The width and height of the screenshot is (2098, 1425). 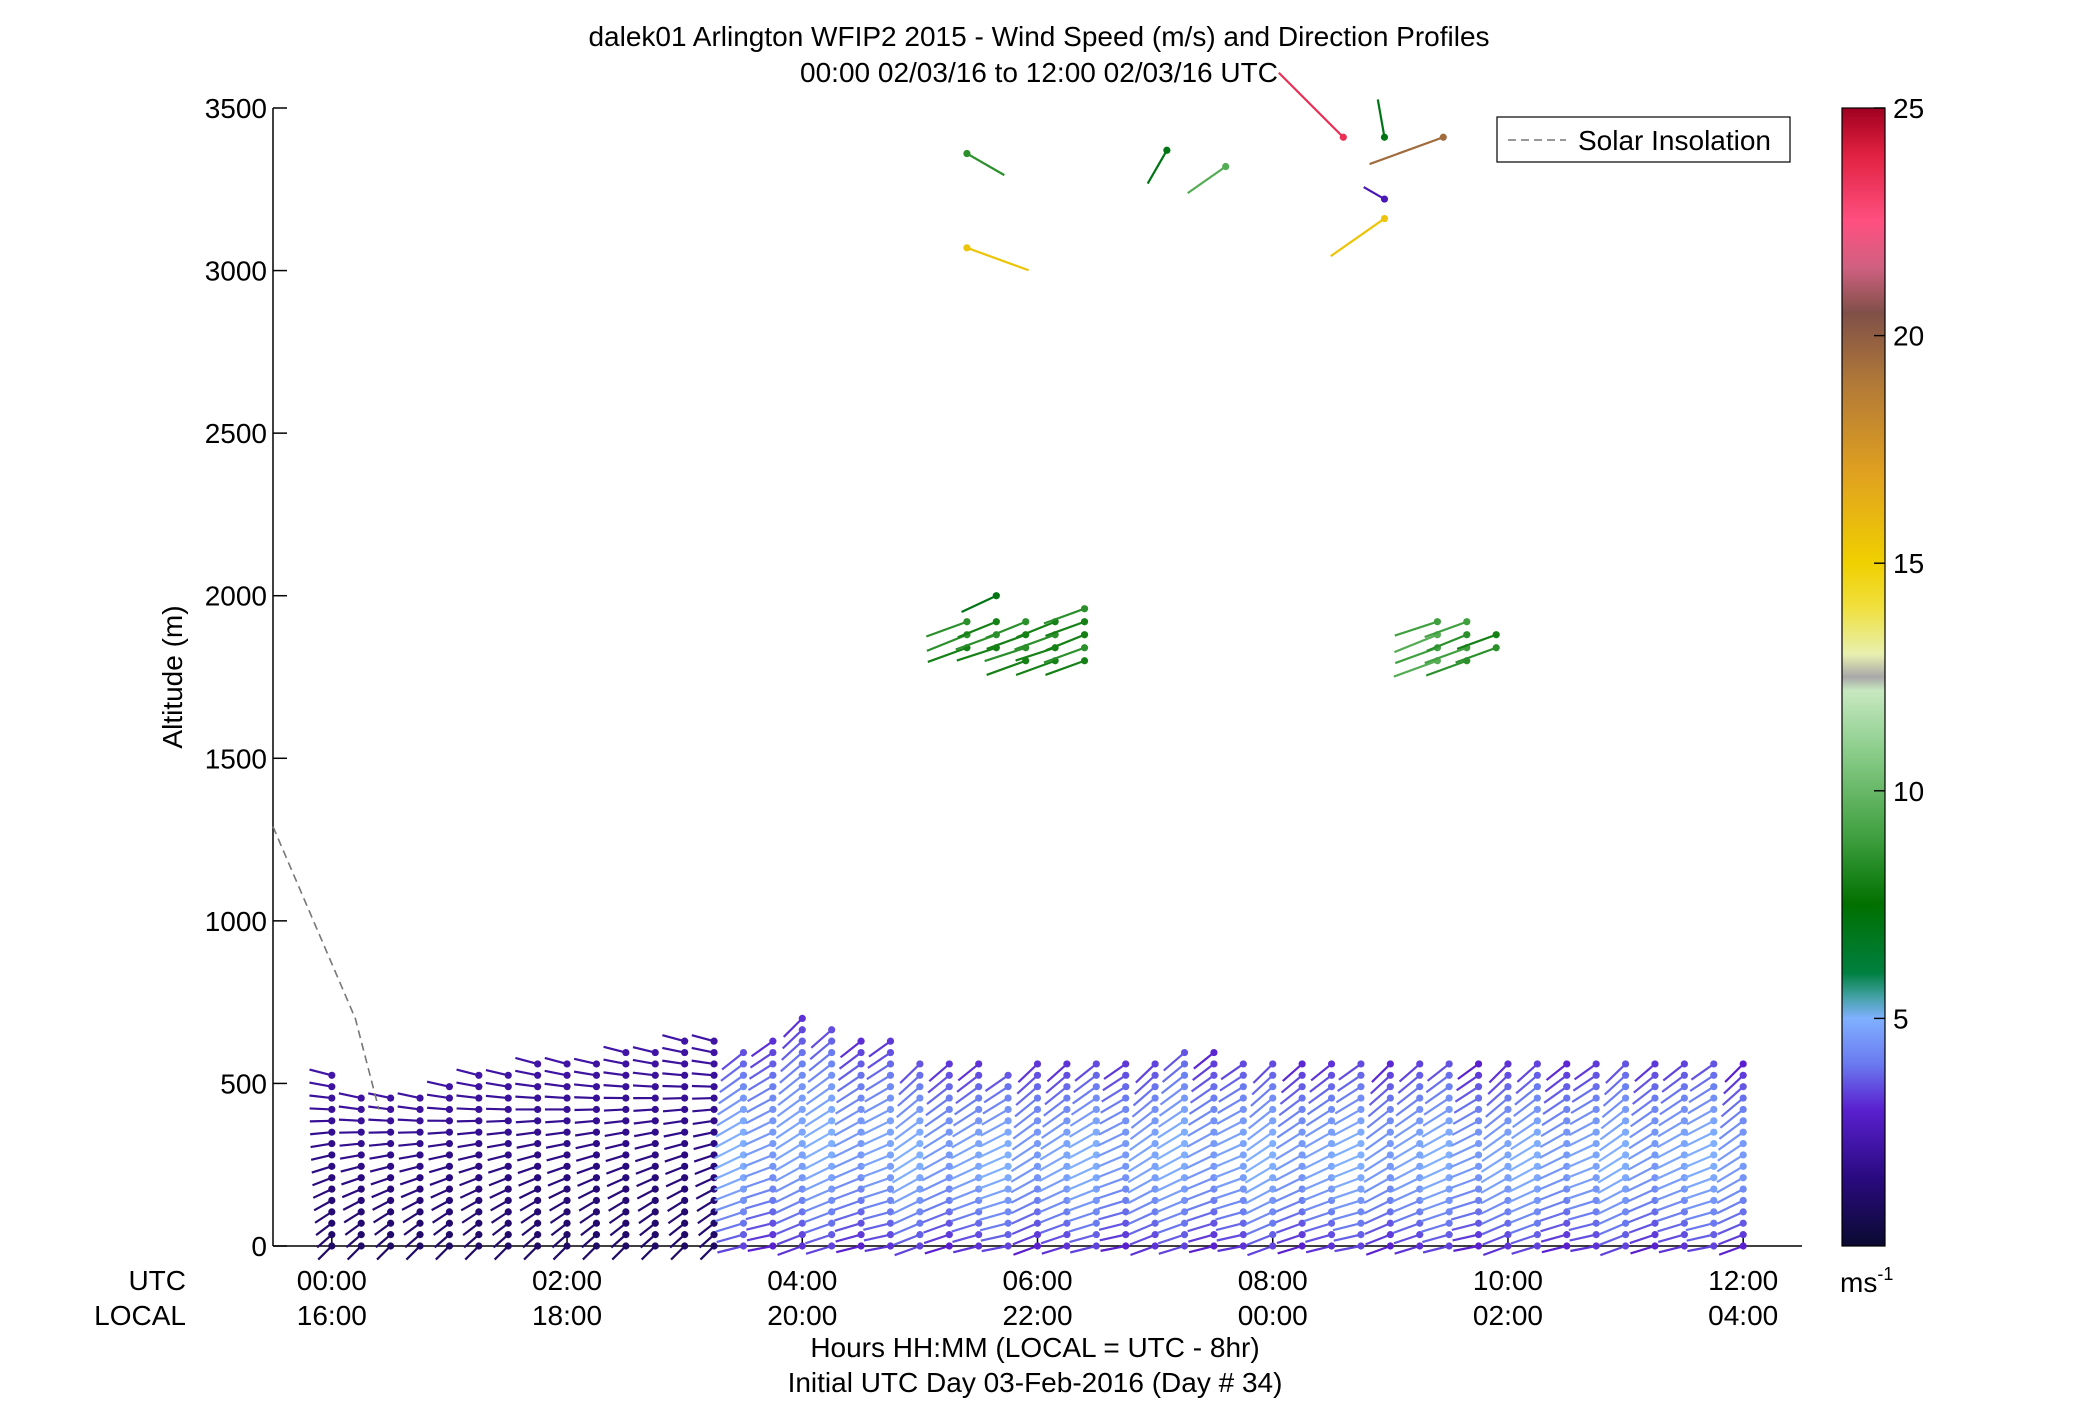 I want to click on y-tick-label: 1500, so click(x=236, y=758).